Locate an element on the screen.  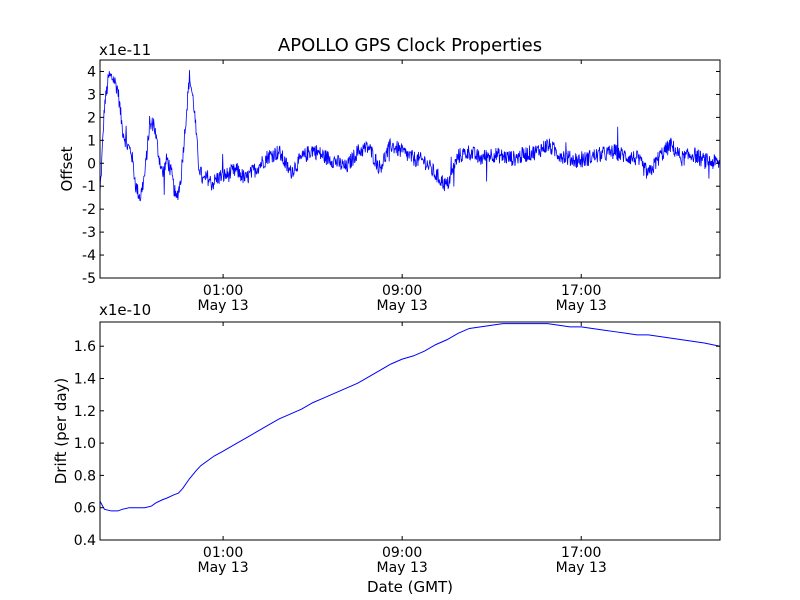
y-tick-label: 1.0 is located at coordinates (85, 444).